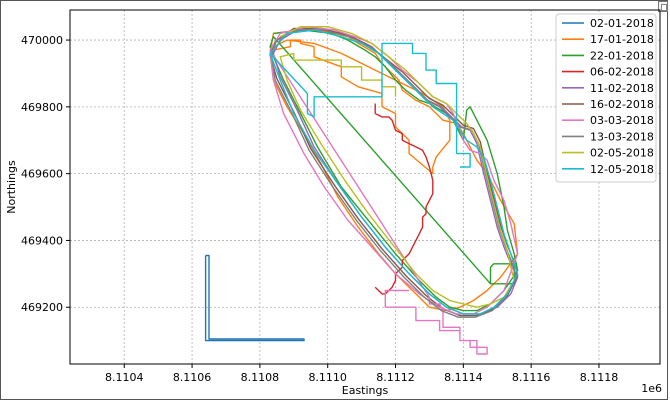  I want to click on y-tick-label: 469800, so click(42, 107).